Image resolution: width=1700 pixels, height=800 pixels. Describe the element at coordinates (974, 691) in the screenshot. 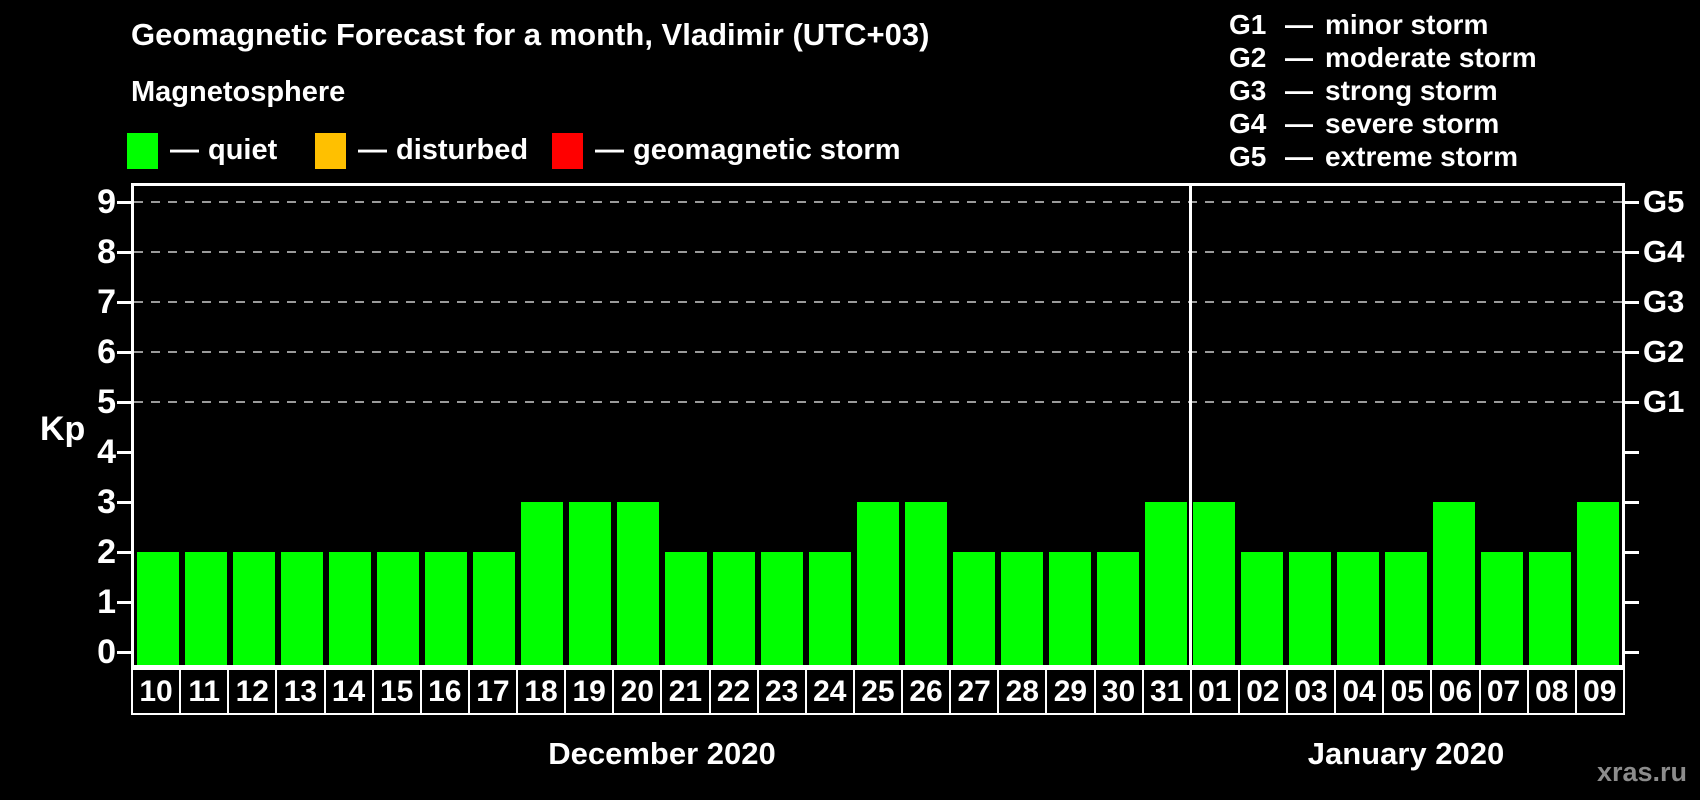

I see `day-label-december-27: 27` at that location.